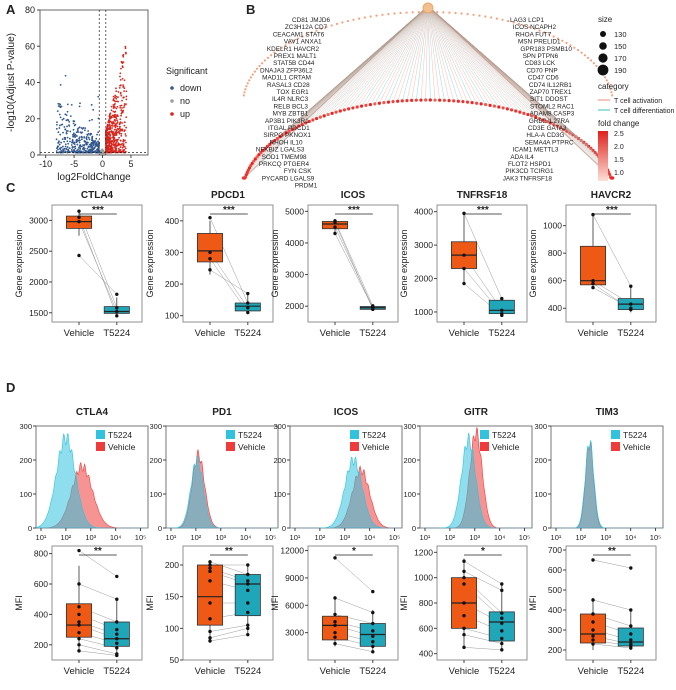  Describe the element at coordinates (374, 435) in the screenshot. I see `hist-legend-item: T5224` at that location.